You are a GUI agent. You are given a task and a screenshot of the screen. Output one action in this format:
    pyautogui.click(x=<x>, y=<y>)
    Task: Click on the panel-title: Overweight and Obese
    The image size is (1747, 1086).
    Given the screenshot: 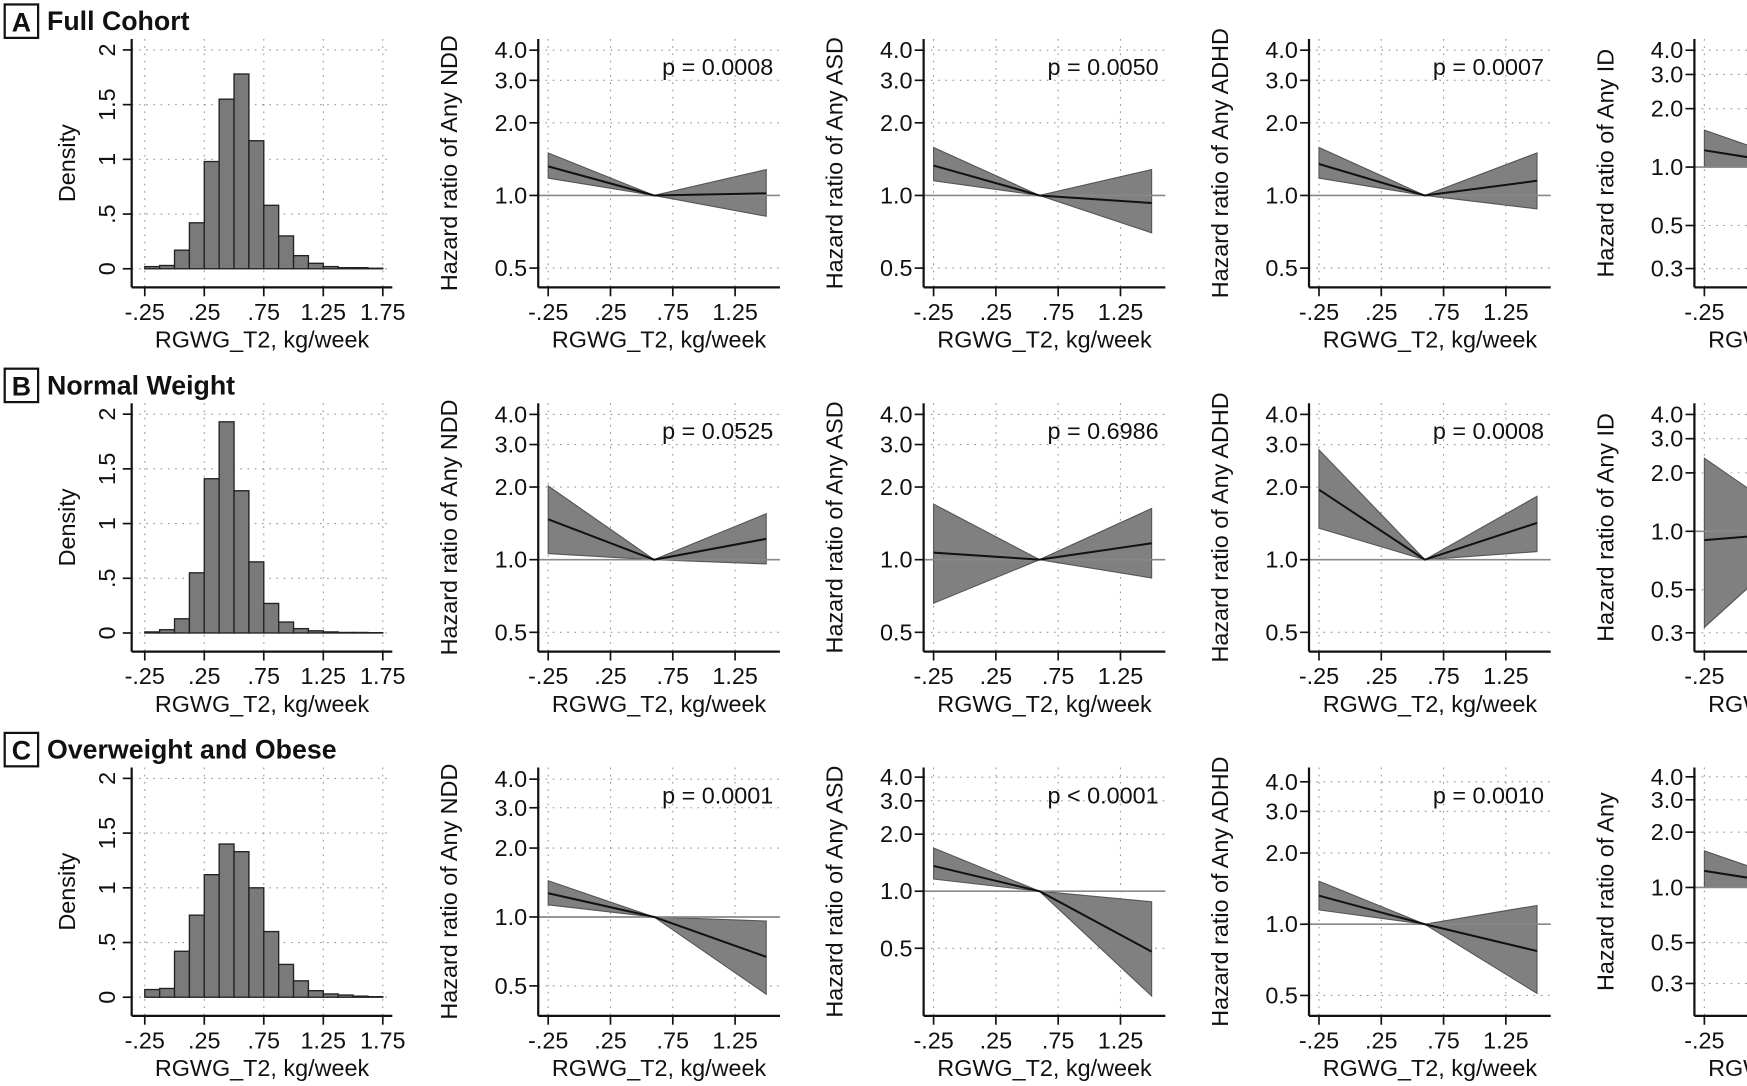 What is the action you would take?
    pyautogui.click(x=192, y=750)
    